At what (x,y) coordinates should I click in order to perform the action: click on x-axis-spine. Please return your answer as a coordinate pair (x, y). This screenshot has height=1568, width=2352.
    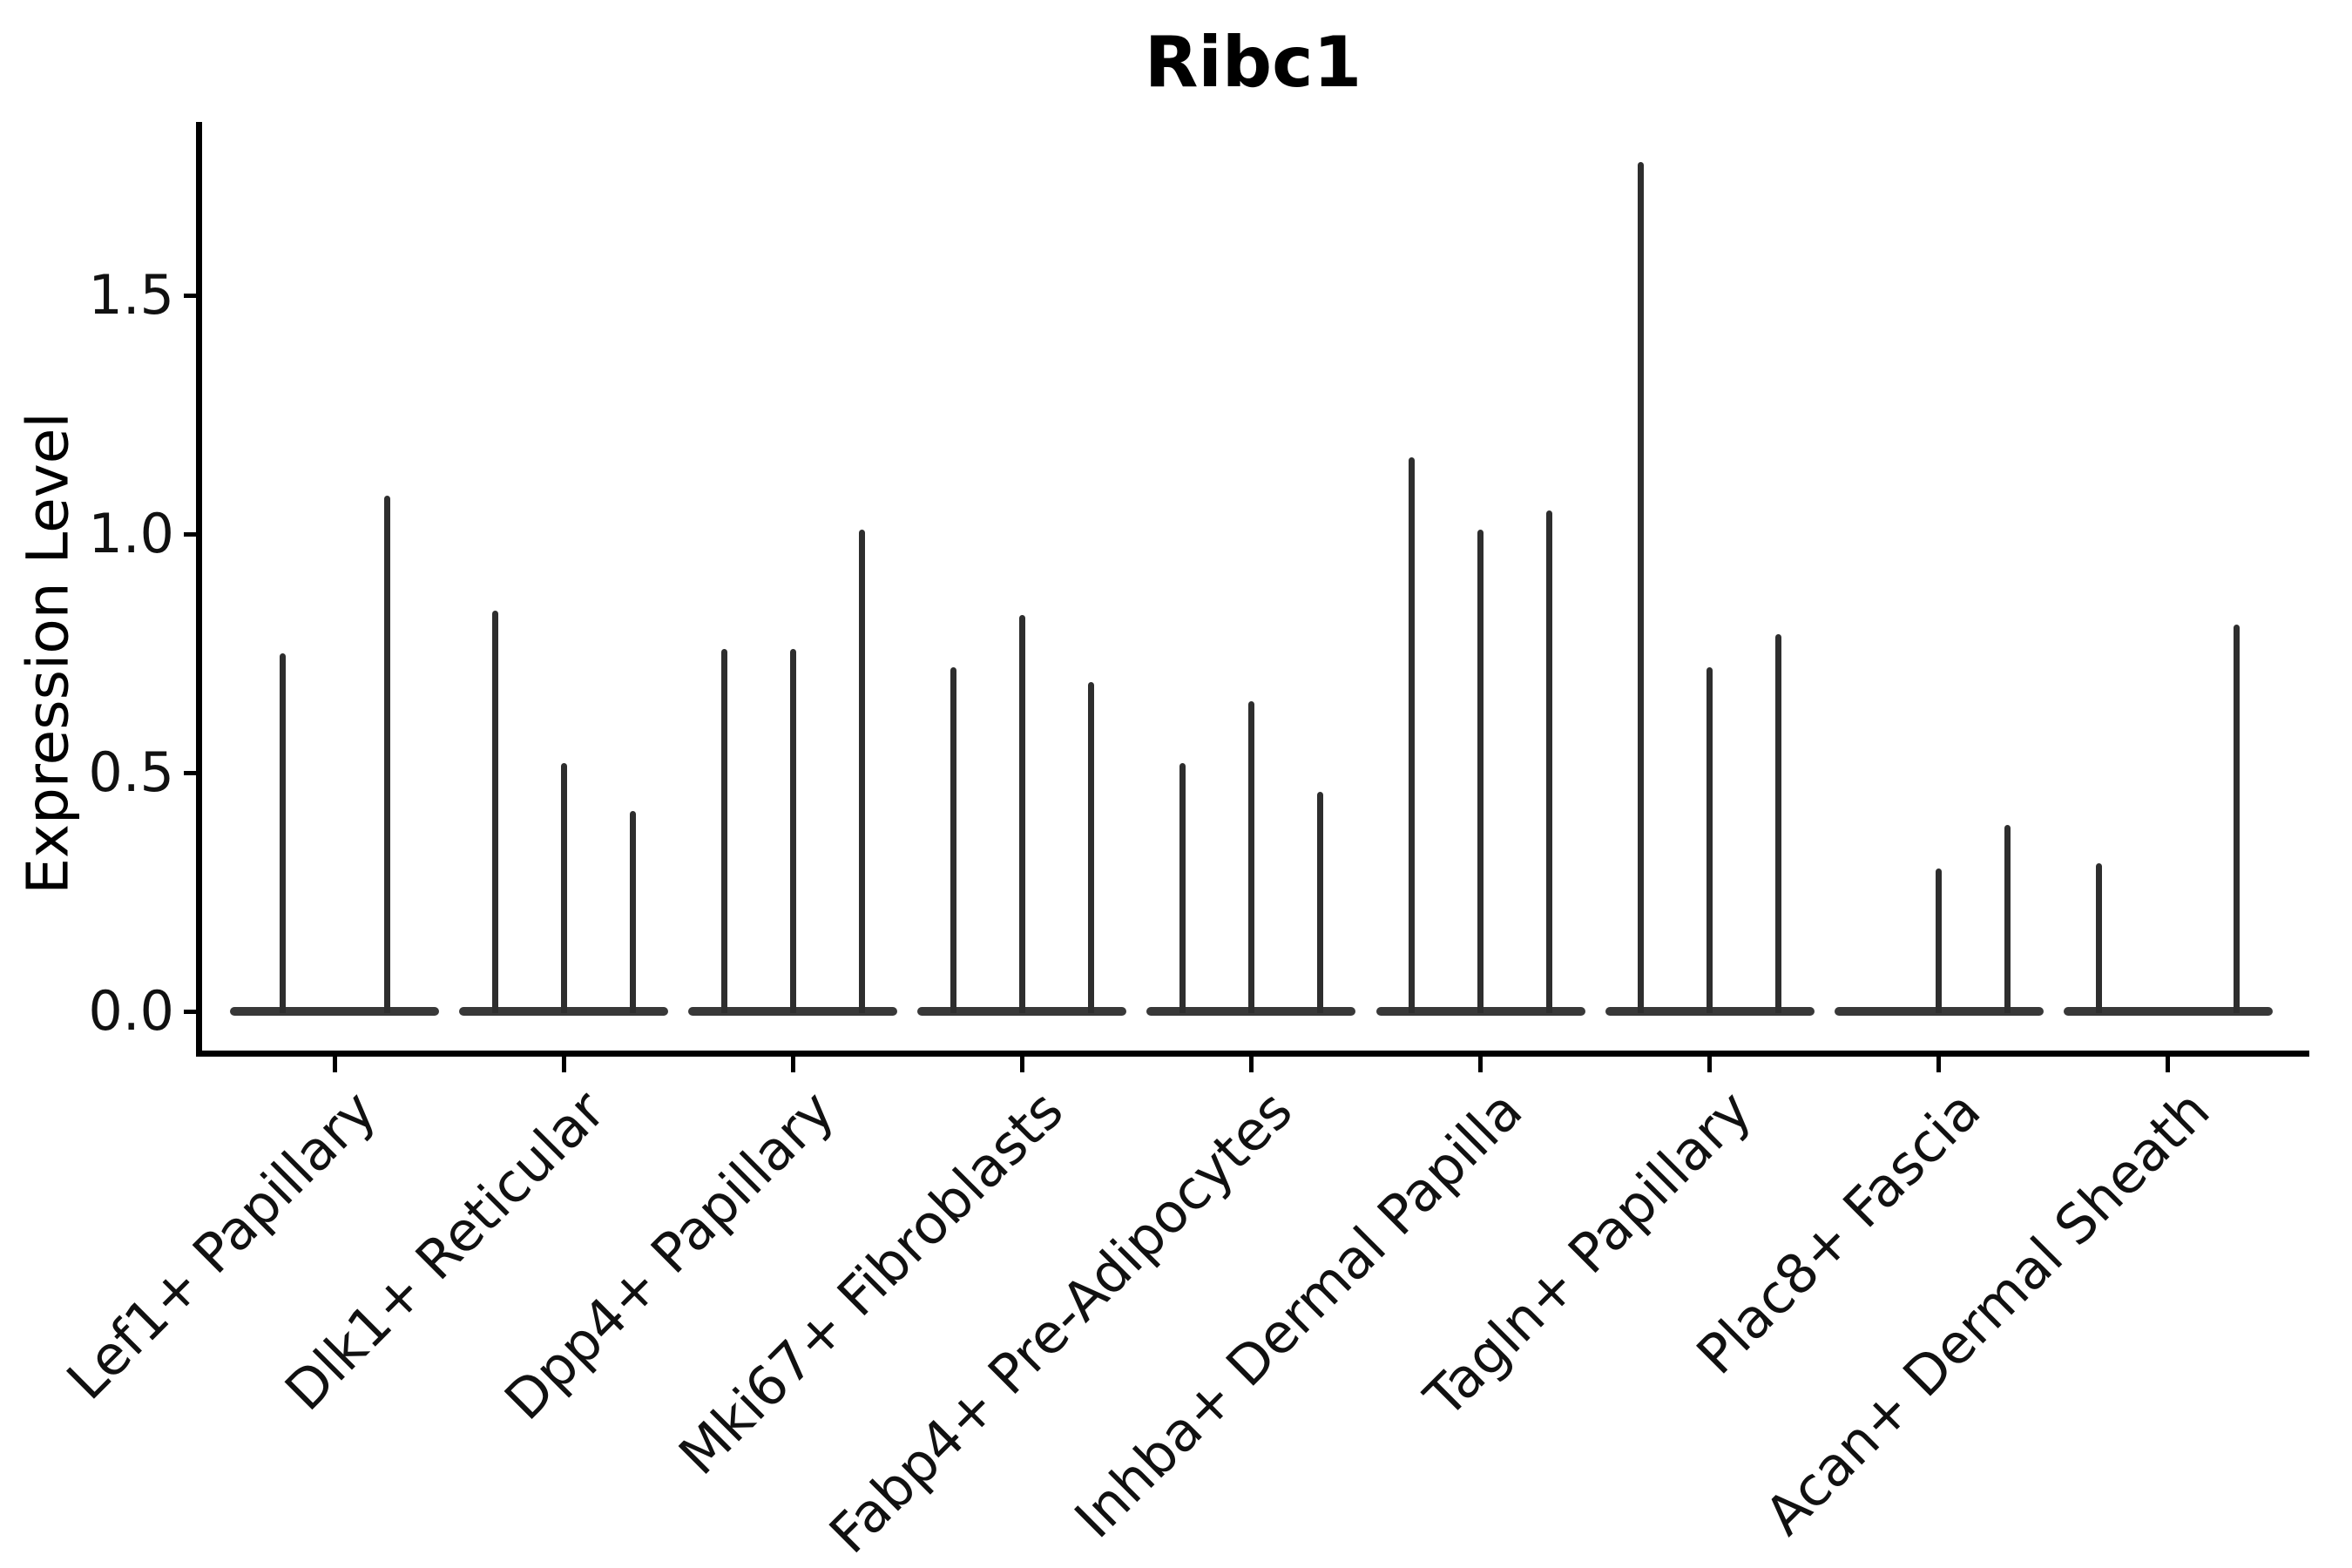
    Looking at the image, I should click on (1252, 1054).